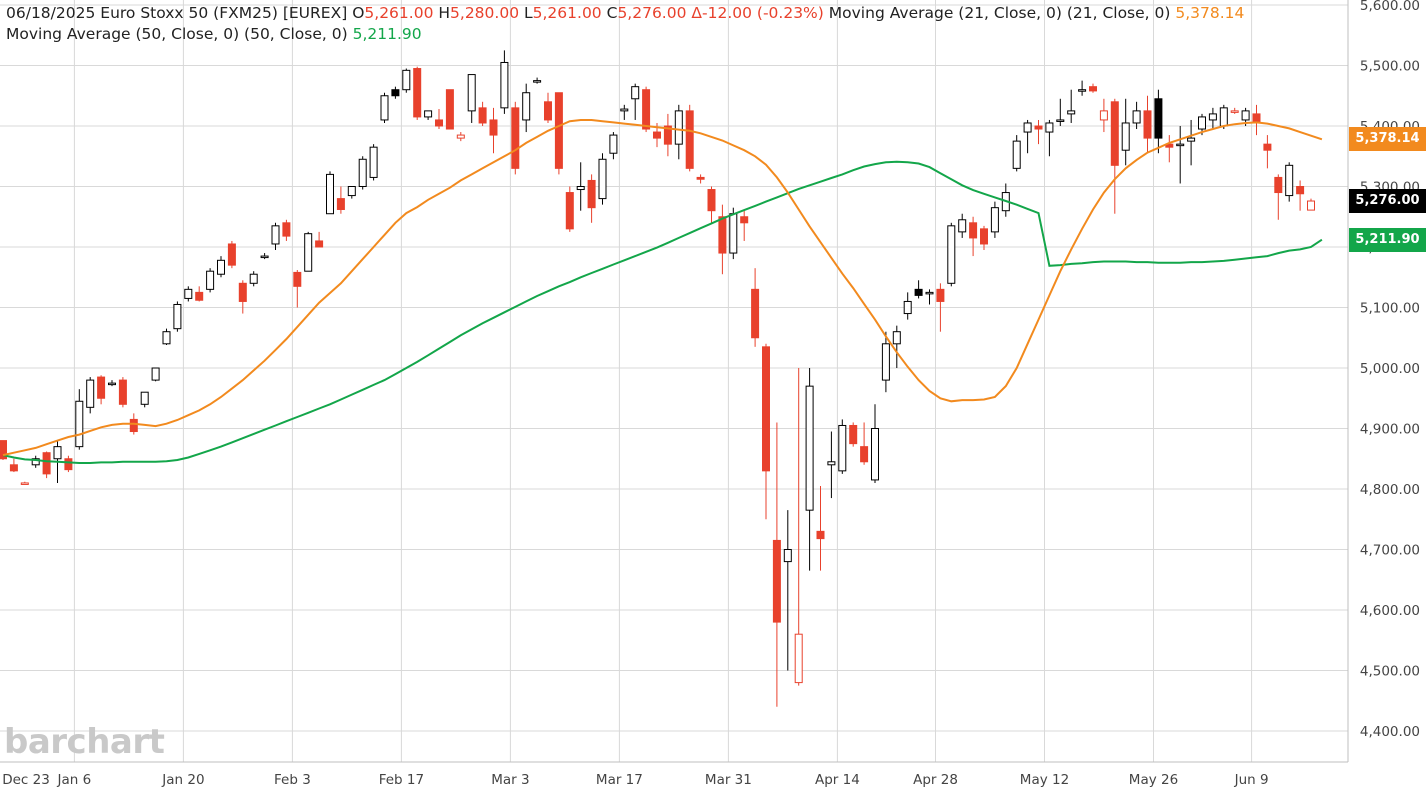 The image size is (1426, 793). What do you see at coordinates (1390, 490) in the screenshot?
I see `y-tick-label: 4,800.00` at bounding box center [1390, 490].